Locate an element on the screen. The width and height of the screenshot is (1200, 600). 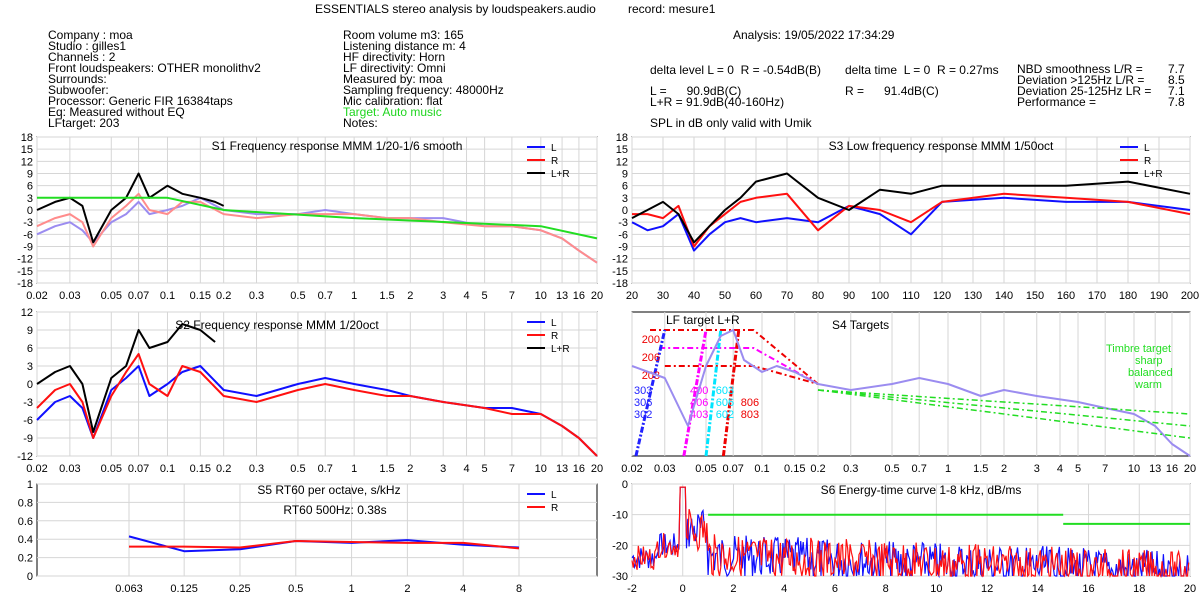
x-tick-label: 18 is located at coordinates (1139, 589).